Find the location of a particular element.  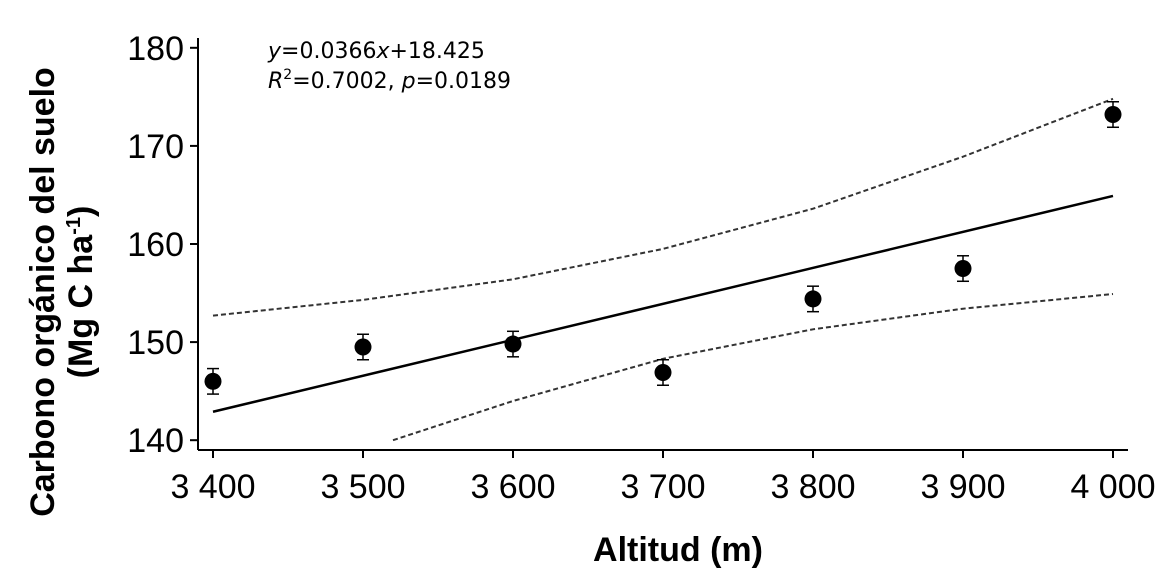

y-axis-title: Carbono orgánico del suelo (Mg C ha-1) is located at coordinates (62, 292).